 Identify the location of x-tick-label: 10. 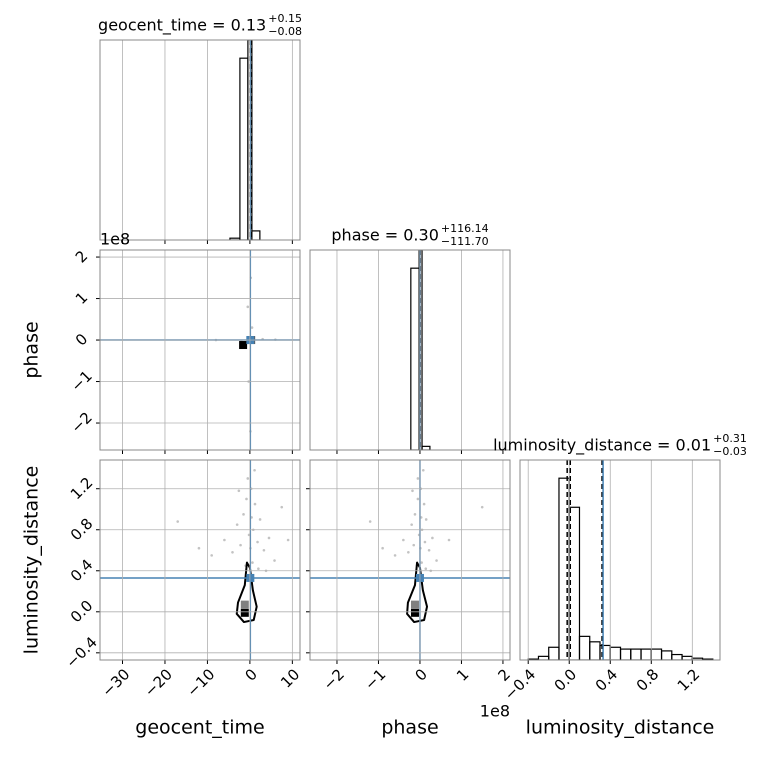
(290, 678).